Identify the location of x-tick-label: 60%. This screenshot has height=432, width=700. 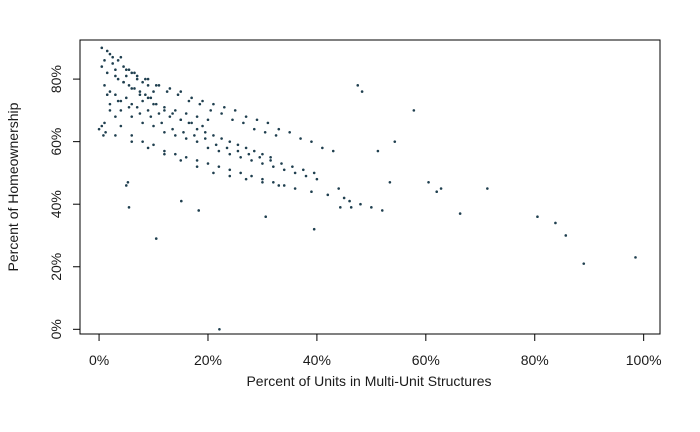
(426, 360).